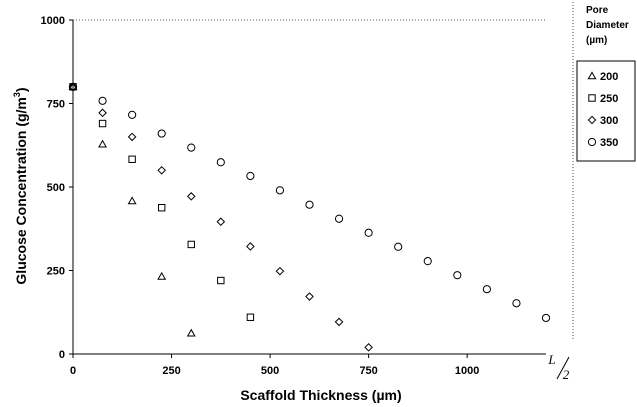 Image resolution: width=637 pixels, height=407 pixels. Describe the element at coordinates (467, 371) in the screenshot. I see `x-tick-label: 1000` at that location.